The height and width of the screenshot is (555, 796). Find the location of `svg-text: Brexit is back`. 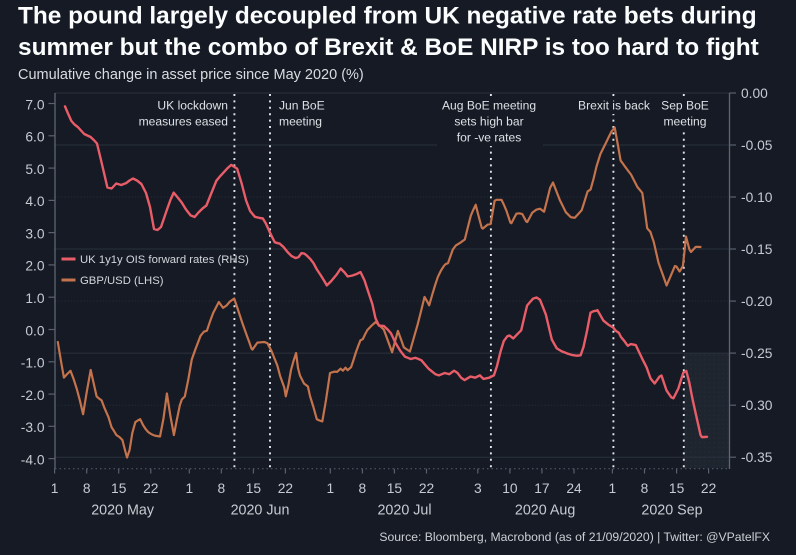

svg-text: Brexit is back is located at coordinates (614, 105).